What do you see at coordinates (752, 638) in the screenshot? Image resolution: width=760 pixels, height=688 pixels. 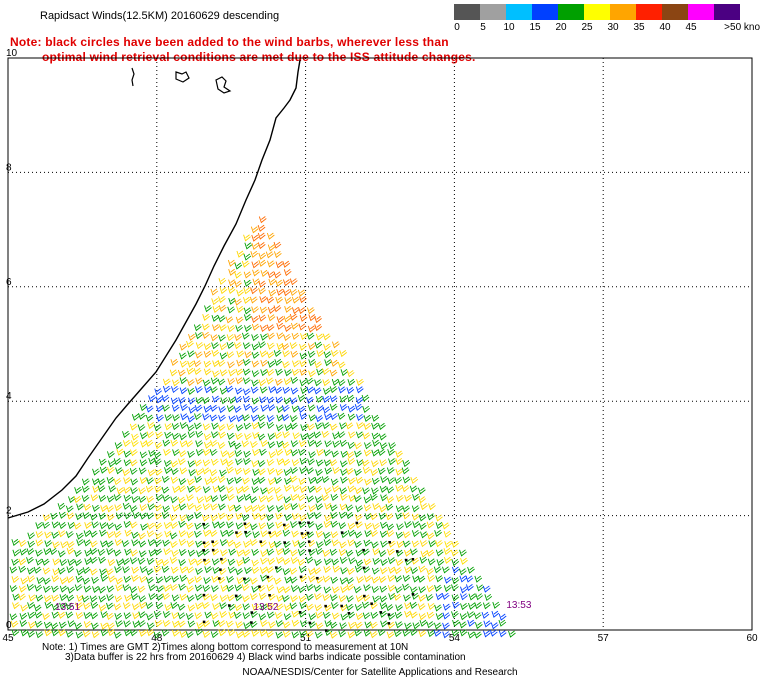 I see `x-tick-label: 60` at bounding box center [752, 638].